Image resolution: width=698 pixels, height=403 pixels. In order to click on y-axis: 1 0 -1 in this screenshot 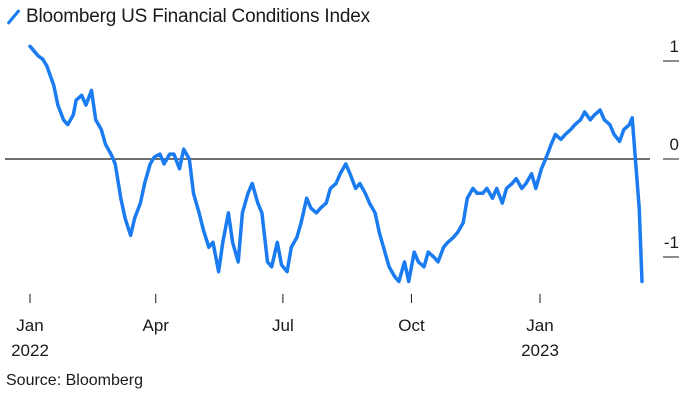, I will do `click(671, 147)`.